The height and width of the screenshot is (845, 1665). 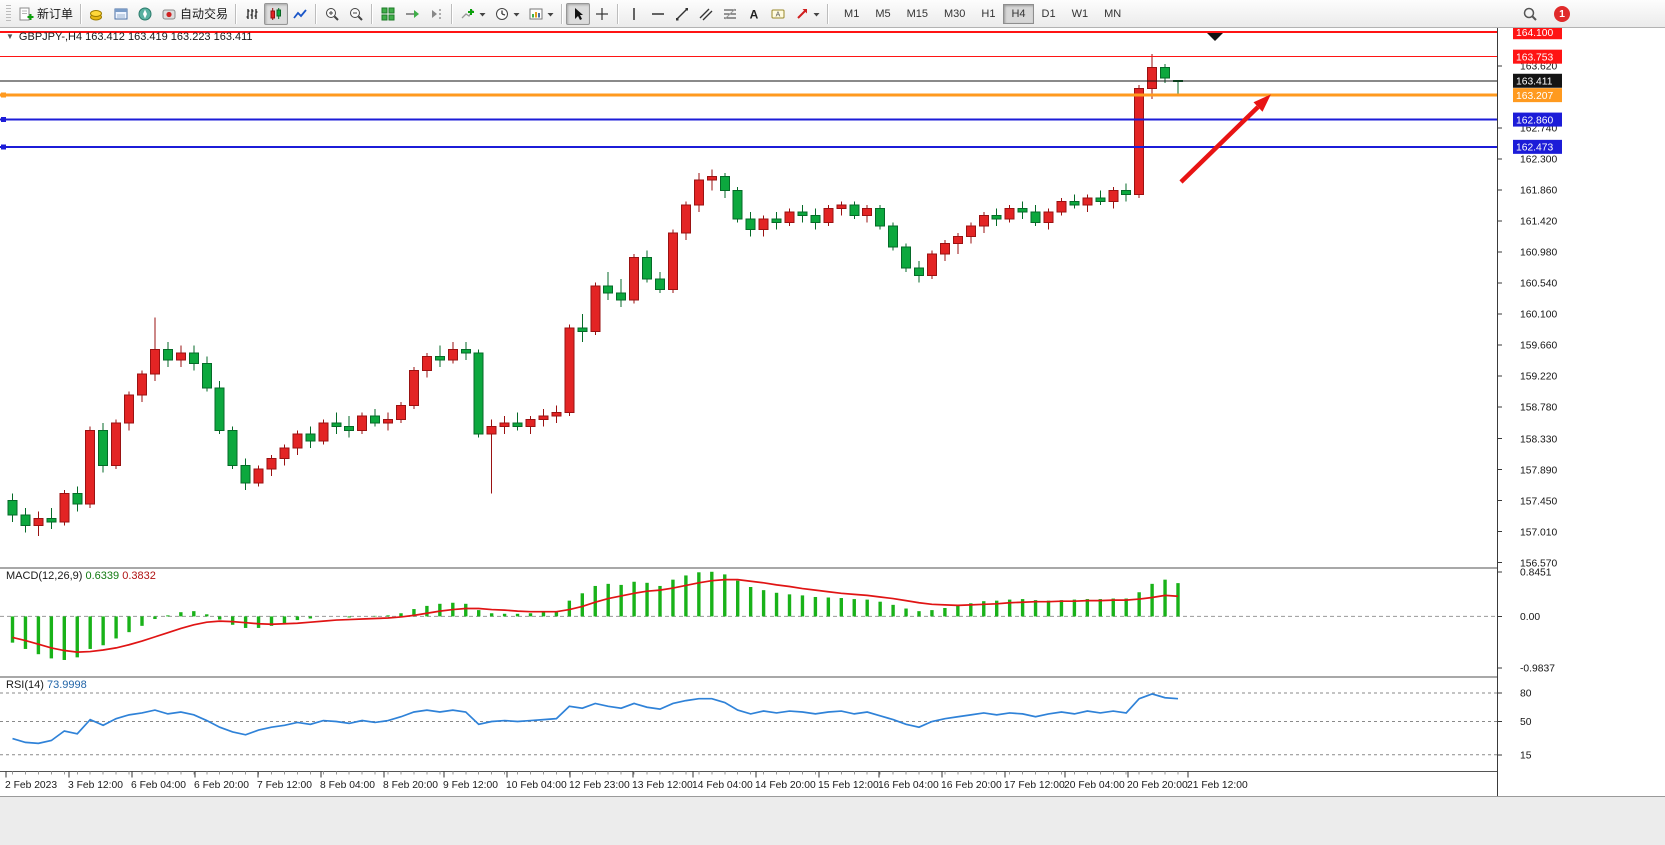 What do you see at coordinates (778, 14) in the screenshot?
I see `text-label-tool-button: A` at bounding box center [778, 14].